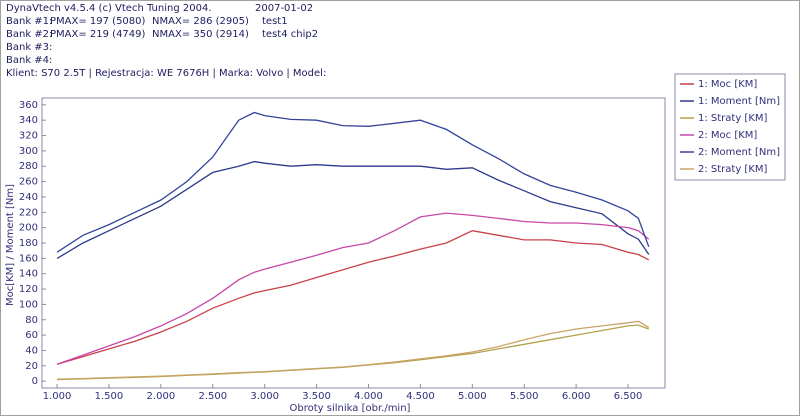 The height and width of the screenshot is (416, 800). Describe the element at coordinates (161, 396) in the screenshot. I see `x-tick-label: 2.000` at that location.